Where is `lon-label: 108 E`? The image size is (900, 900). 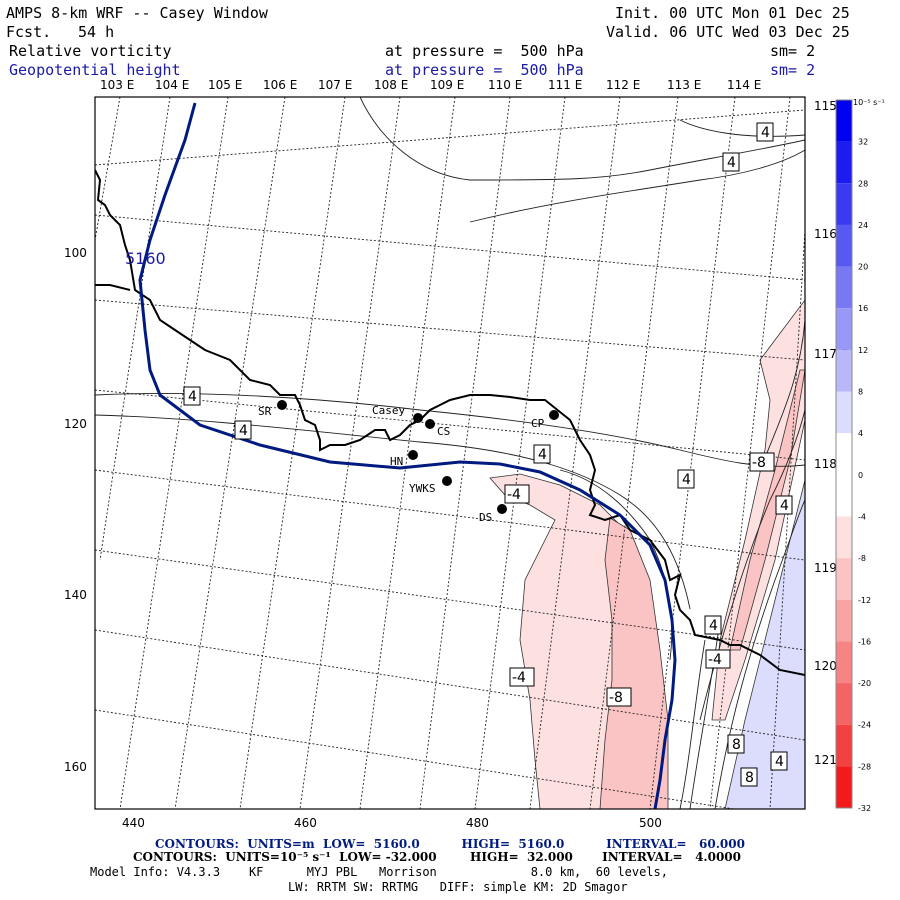
lon-label: 108 E is located at coordinates (391, 85).